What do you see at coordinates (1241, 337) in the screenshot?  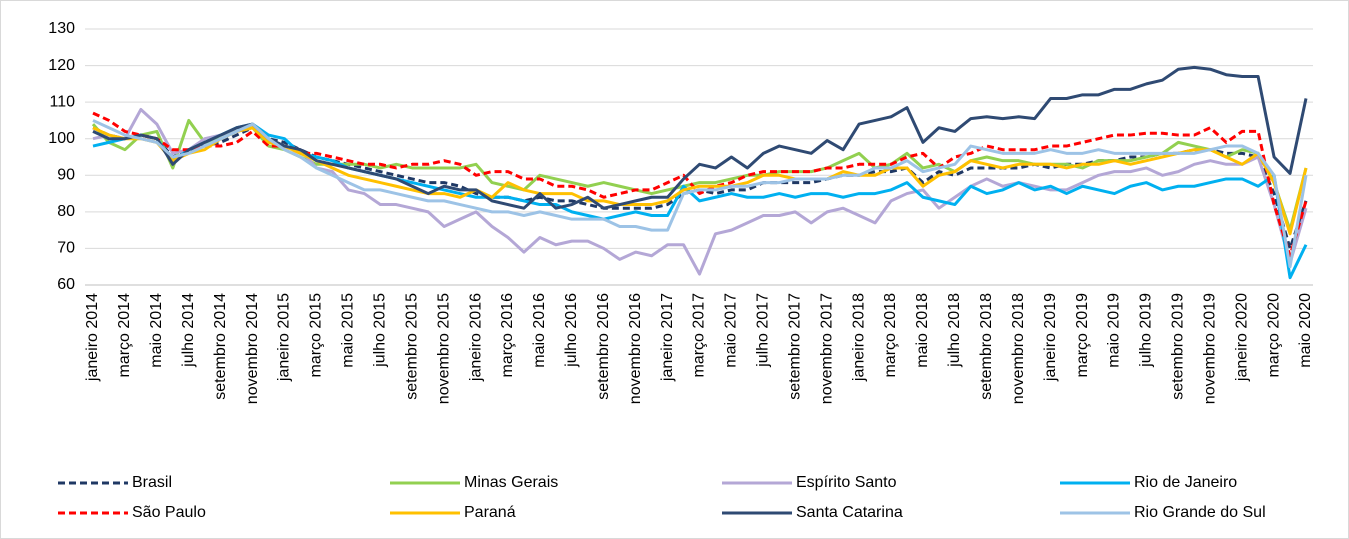 I see `x-tick-label: janeiro 2020` at bounding box center [1241, 337].